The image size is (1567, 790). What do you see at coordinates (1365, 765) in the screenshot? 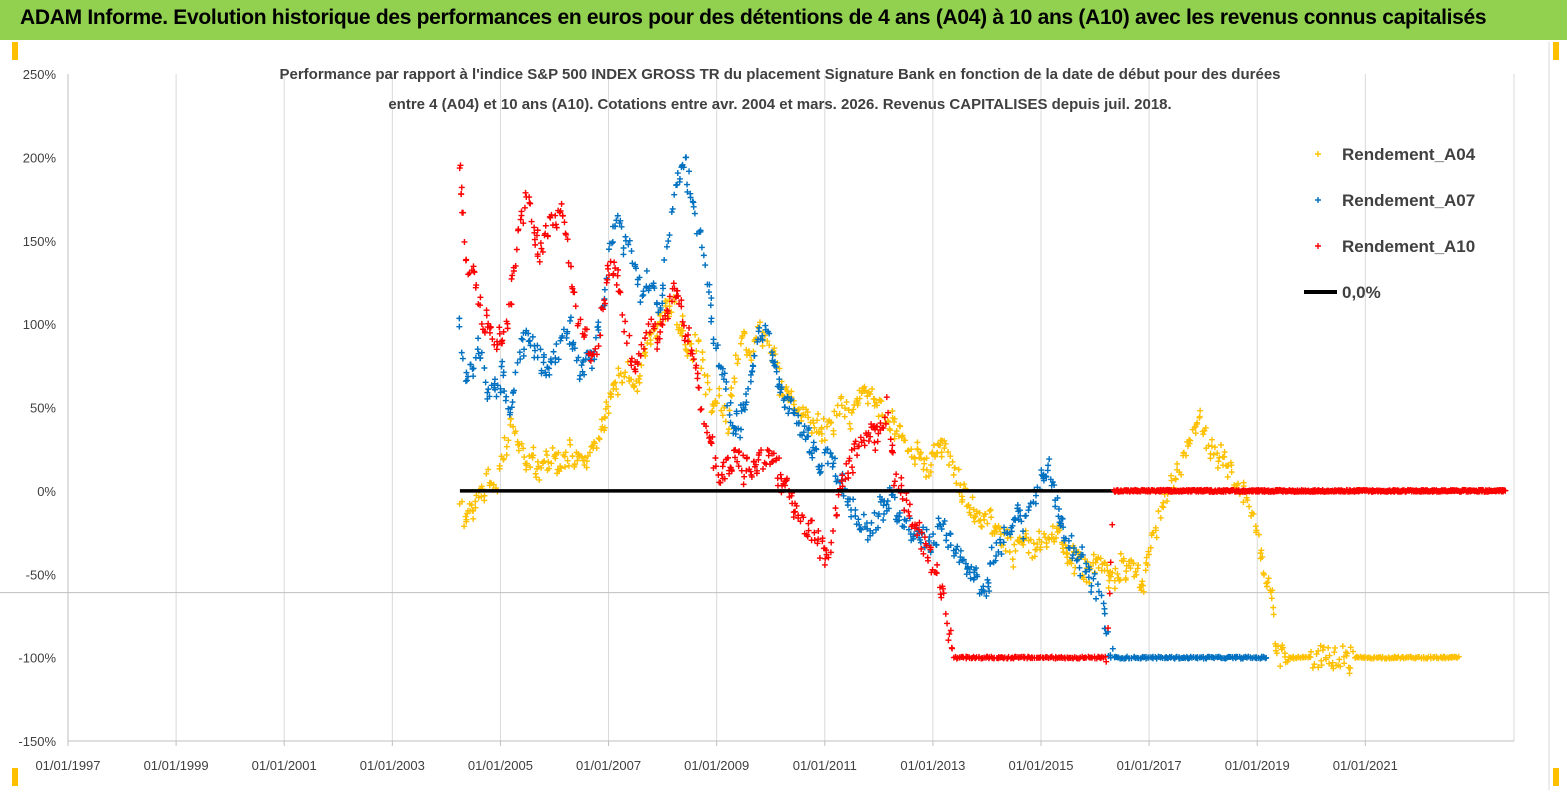
I see `x-tick-label: 01/01/2021` at bounding box center [1365, 765].